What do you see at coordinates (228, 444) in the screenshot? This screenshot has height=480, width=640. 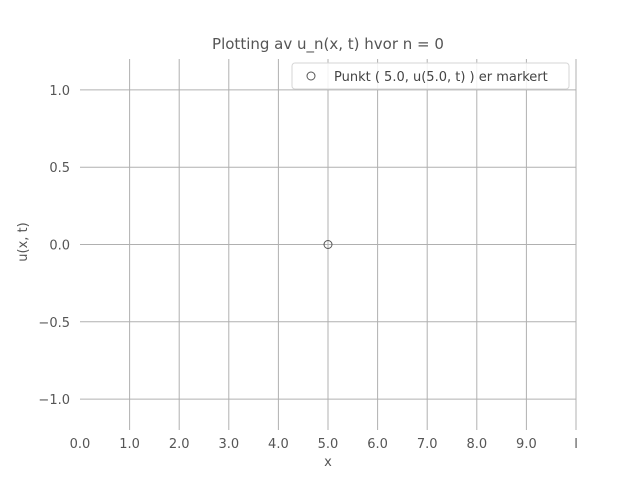 I see `x-tick-label: 3.0` at bounding box center [228, 444].